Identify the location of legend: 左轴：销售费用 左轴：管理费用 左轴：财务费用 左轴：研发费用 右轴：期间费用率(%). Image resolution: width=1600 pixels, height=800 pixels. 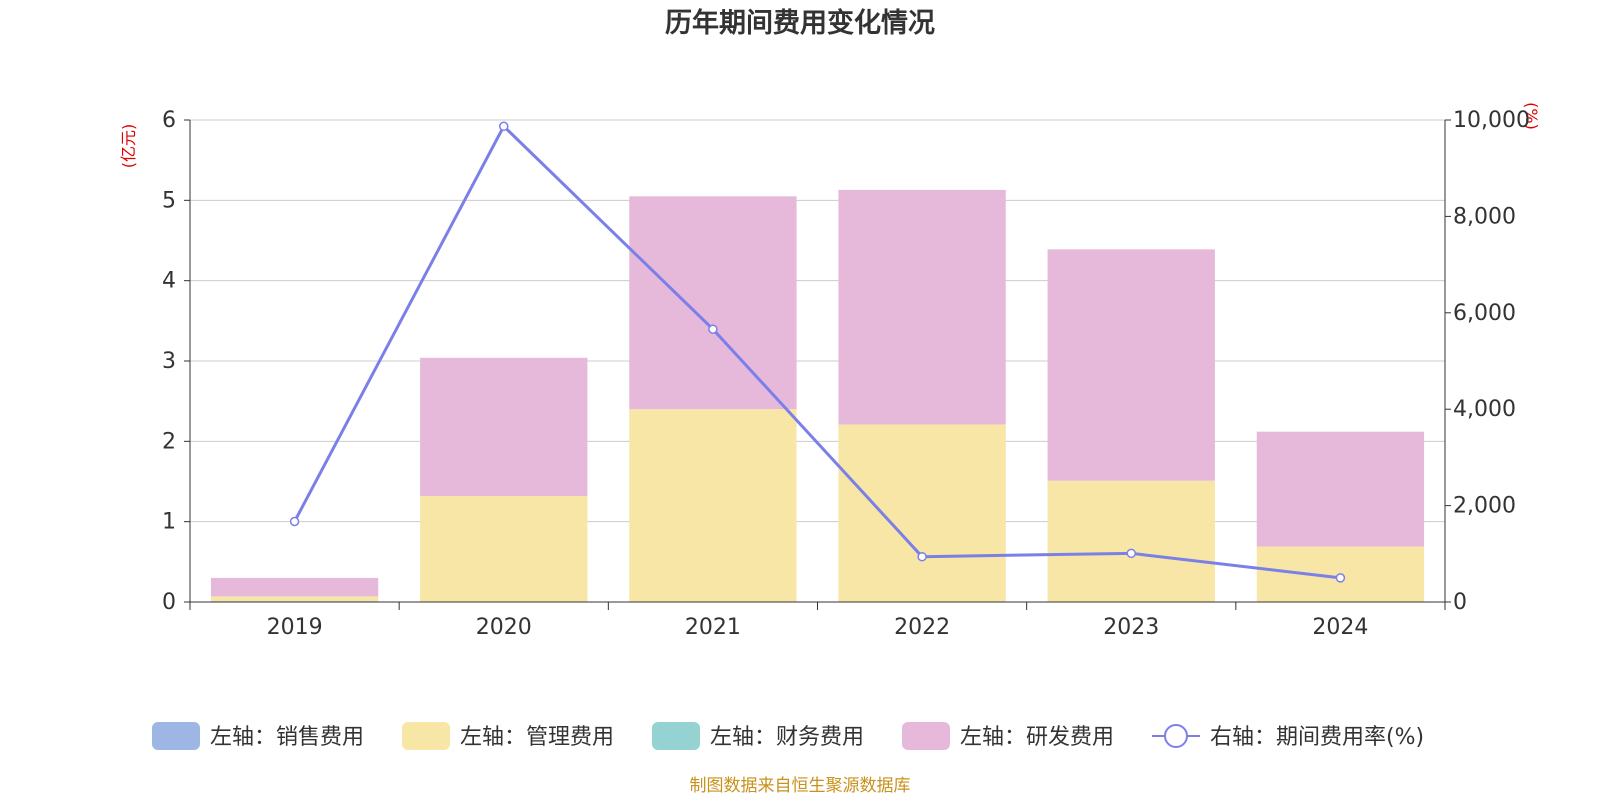
(788, 736).